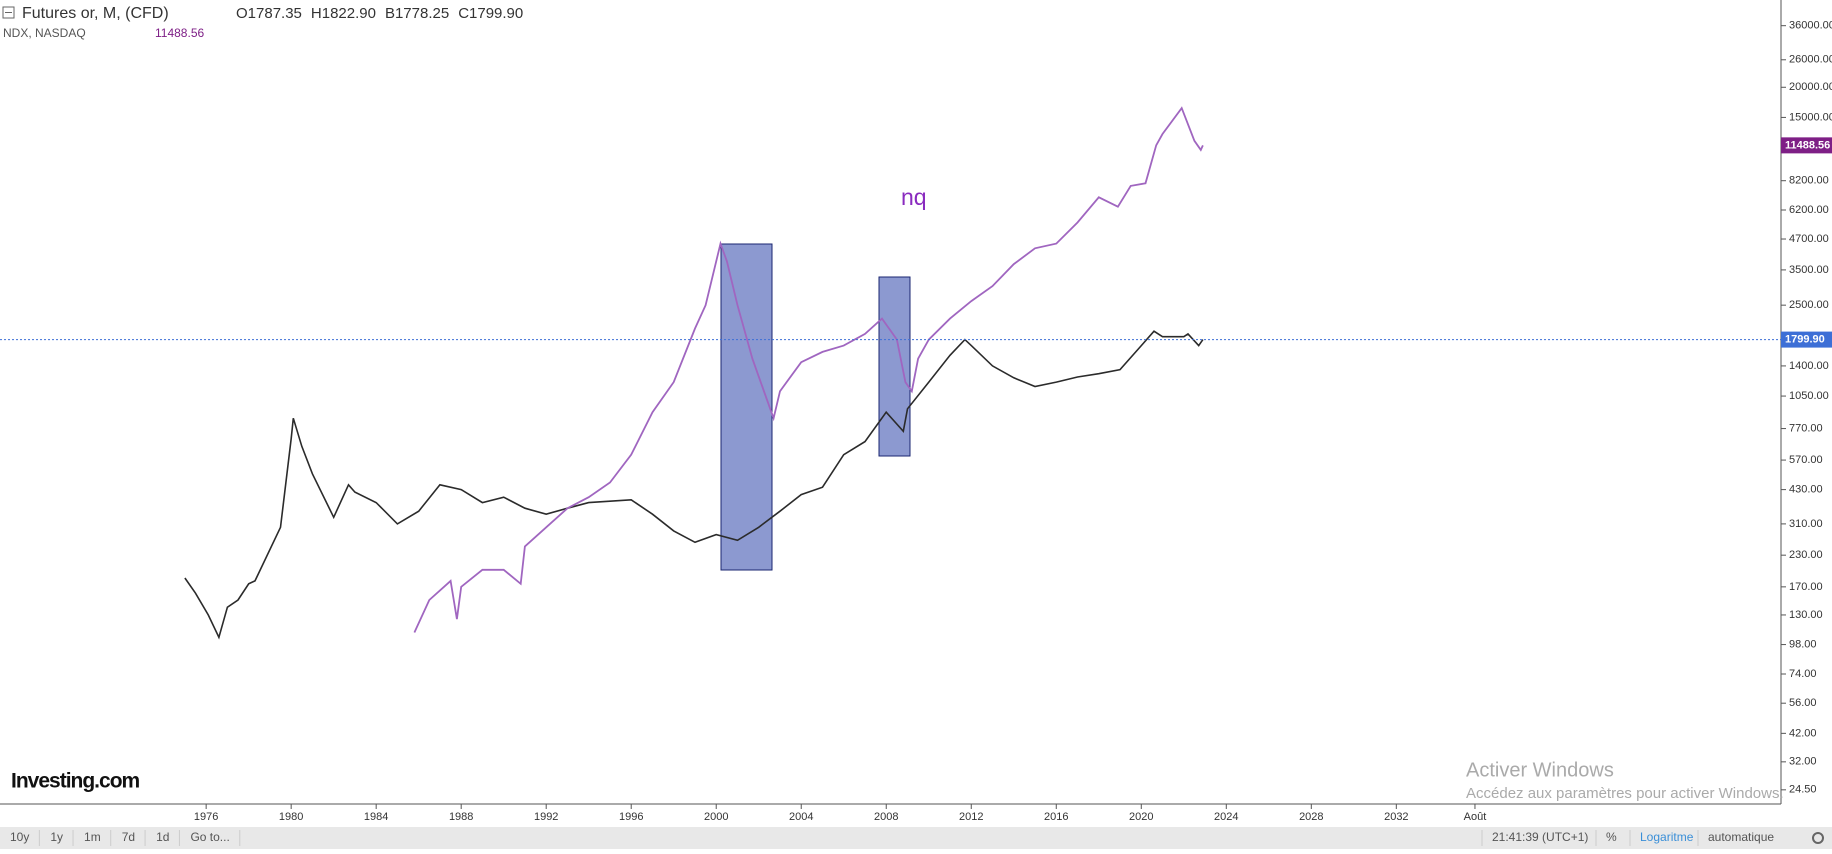 This screenshot has height=854, width=1832. What do you see at coordinates (1540, 770) in the screenshot?
I see `watermark-title: Activer Windows` at bounding box center [1540, 770].